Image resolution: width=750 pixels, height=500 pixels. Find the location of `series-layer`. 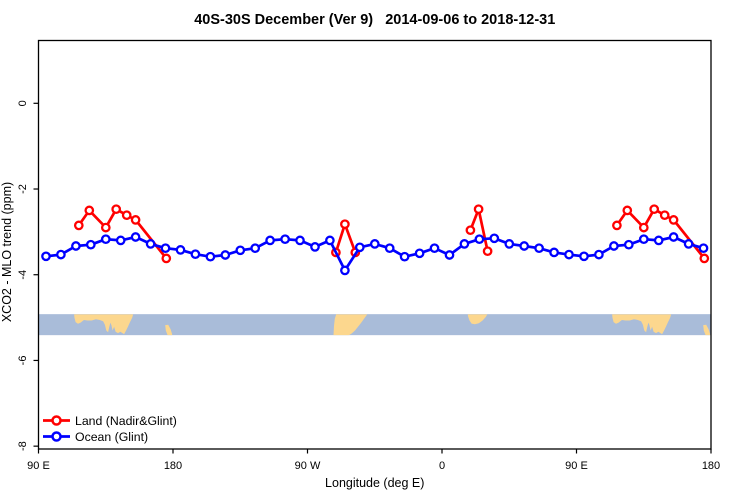

series-layer is located at coordinates (375, 240).